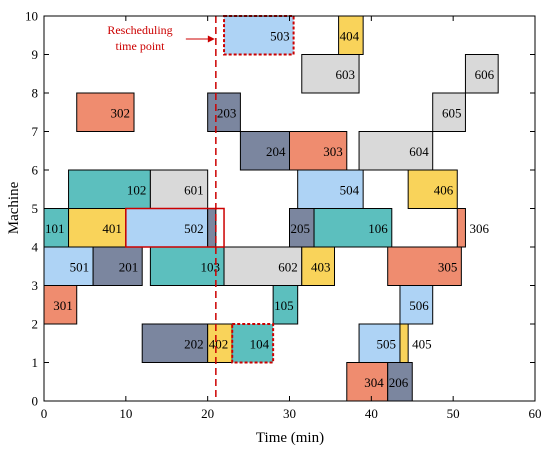 Image resolution: width=550 pixels, height=453 pixels. What do you see at coordinates (35, 131) in the screenshot?
I see `y-tick-label-7: 7` at bounding box center [35, 131].